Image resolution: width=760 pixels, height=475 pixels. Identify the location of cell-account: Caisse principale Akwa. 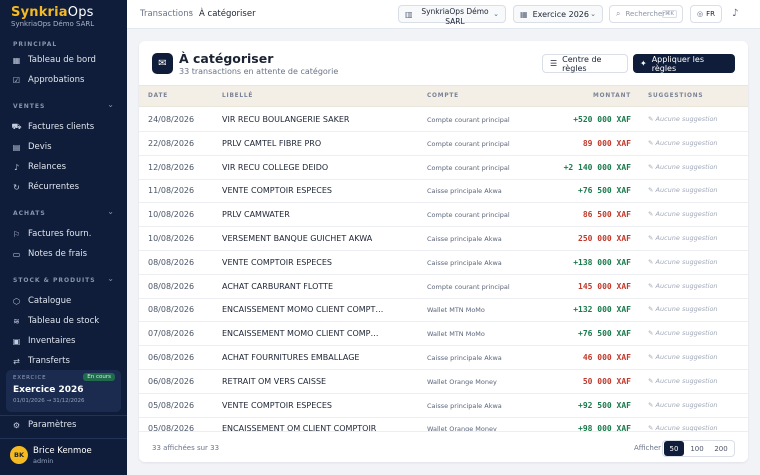
(464, 239).